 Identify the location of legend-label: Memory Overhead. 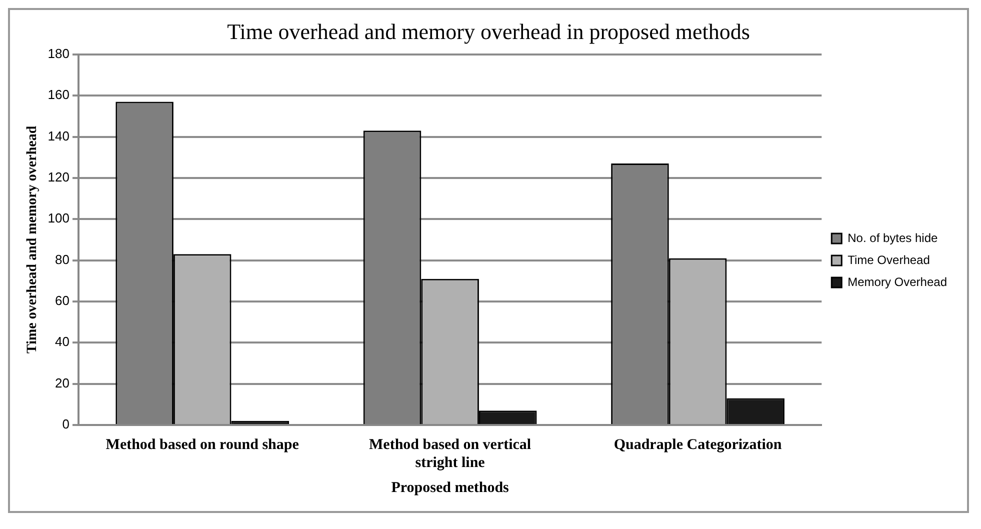
(898, 281).